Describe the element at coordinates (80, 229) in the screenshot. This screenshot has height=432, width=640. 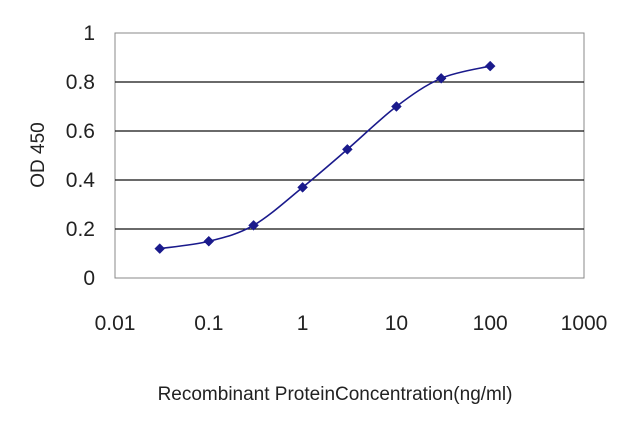
I see `y-tick-label: 0.2` at that location.